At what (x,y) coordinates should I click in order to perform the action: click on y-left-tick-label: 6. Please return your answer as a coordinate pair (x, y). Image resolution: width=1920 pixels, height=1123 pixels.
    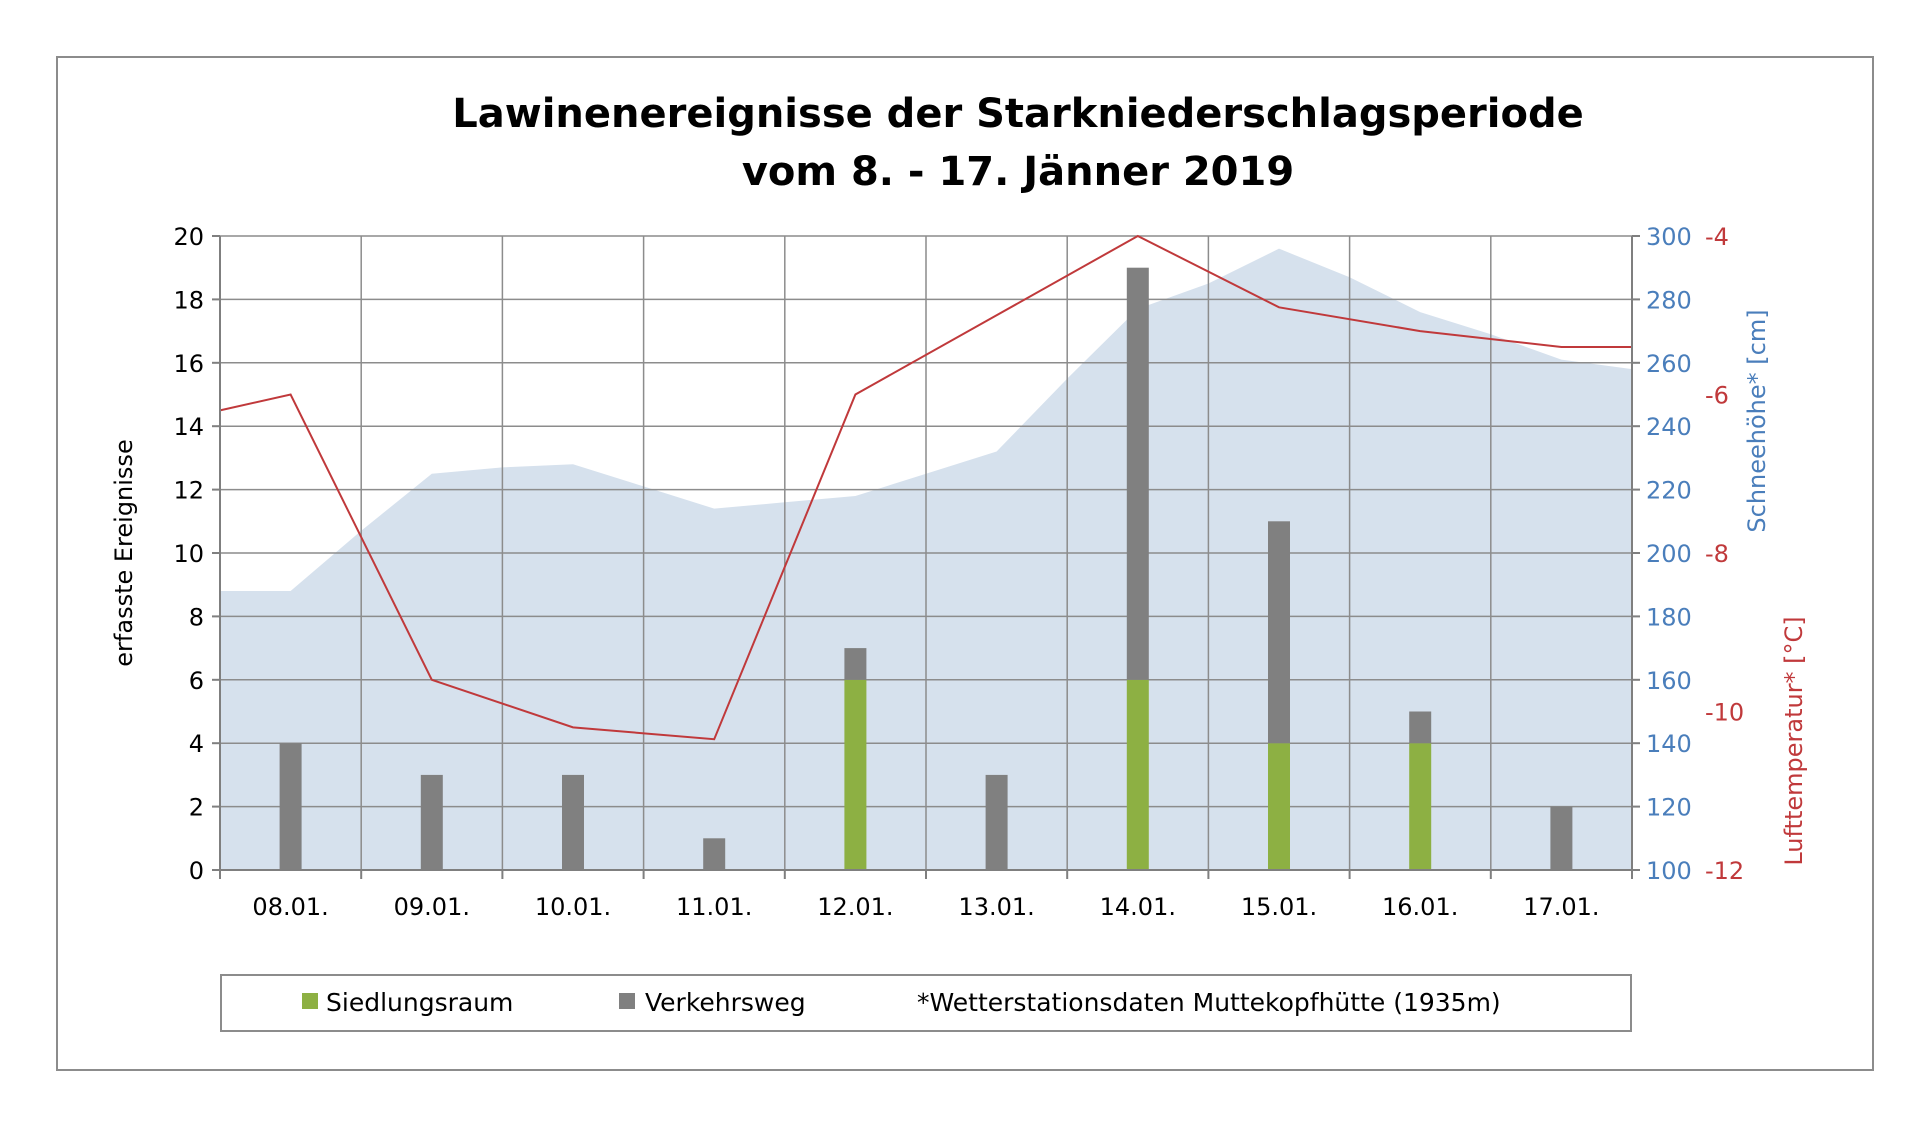
    Looking at the image, I should click on (196, 681).